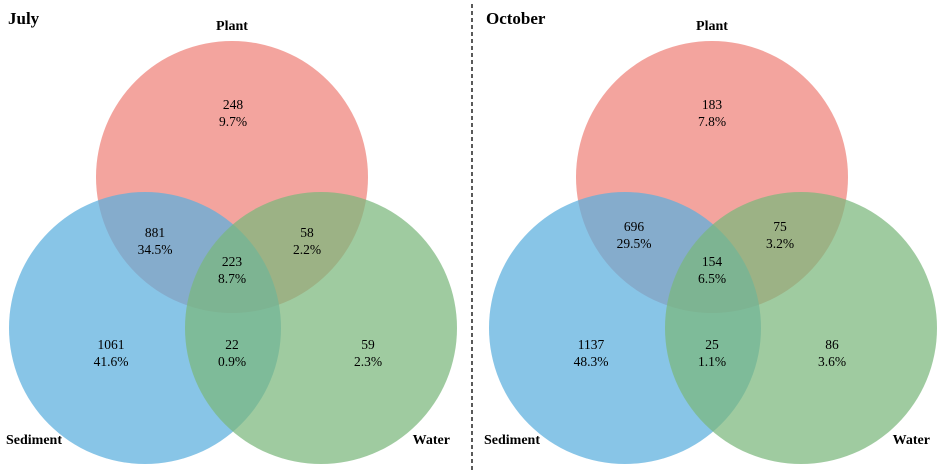 The image size is (938, 476). I want to click on region-plant-water-count: 75, so click(780, 226).